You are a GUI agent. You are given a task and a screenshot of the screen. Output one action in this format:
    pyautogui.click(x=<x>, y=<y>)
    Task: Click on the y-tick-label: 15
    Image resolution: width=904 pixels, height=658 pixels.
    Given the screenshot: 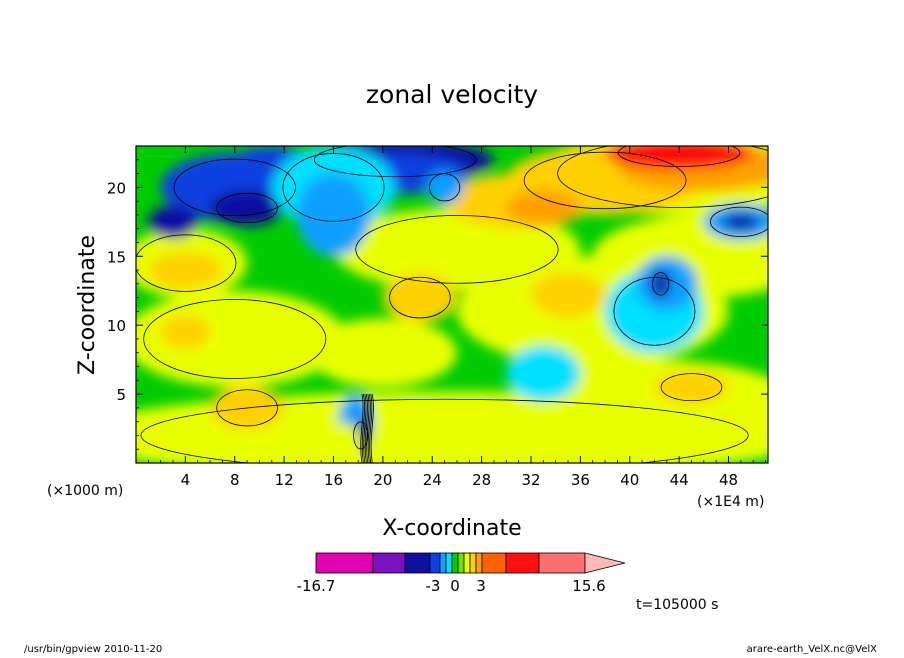 What is the action you would take?
    pyautogui.click(x=116, y=257)
    